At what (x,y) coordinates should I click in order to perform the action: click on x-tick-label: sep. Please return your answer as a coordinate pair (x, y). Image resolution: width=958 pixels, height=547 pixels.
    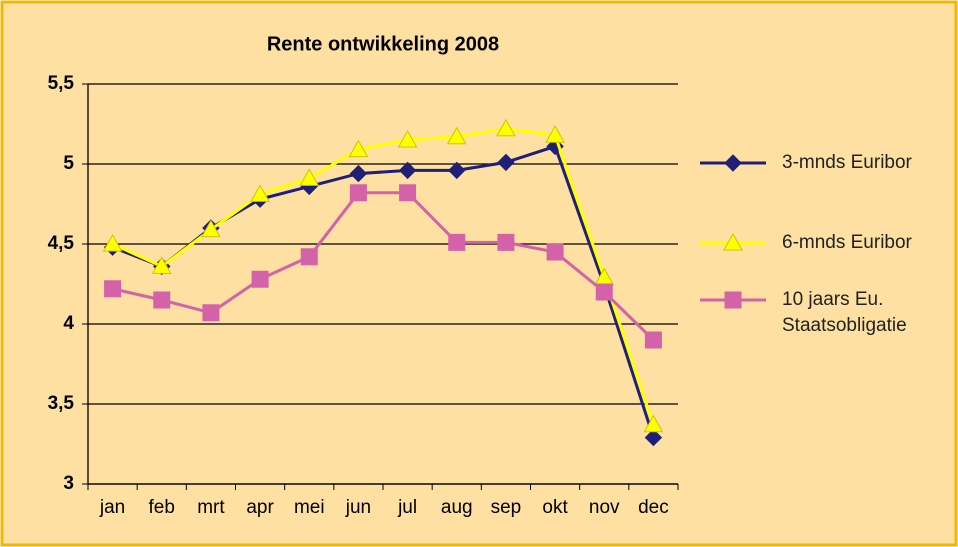
    Looking at the image, I should click on (506, 507).